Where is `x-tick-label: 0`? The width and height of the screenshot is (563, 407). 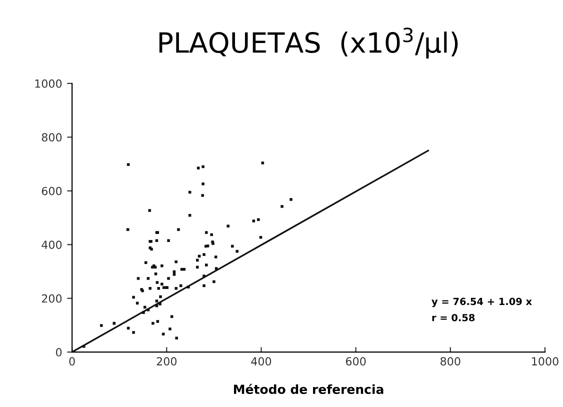 x-tick-label: 0 is located at coordinates (72, 361).